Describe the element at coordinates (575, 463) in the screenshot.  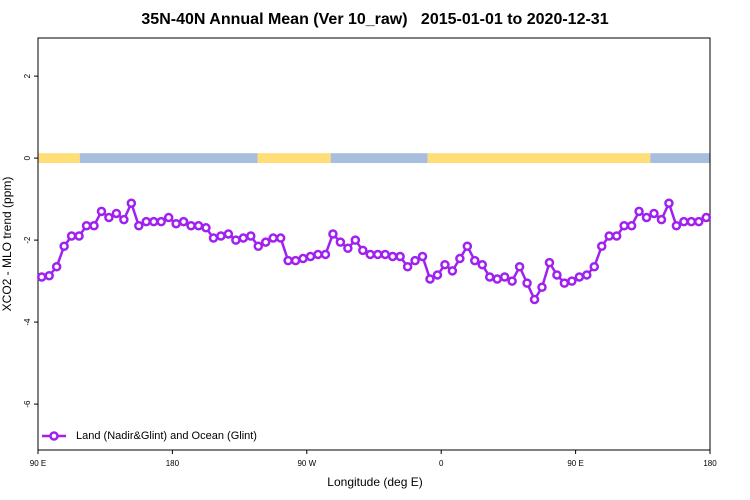
I see `x-tick-label: 90 E` at that location.